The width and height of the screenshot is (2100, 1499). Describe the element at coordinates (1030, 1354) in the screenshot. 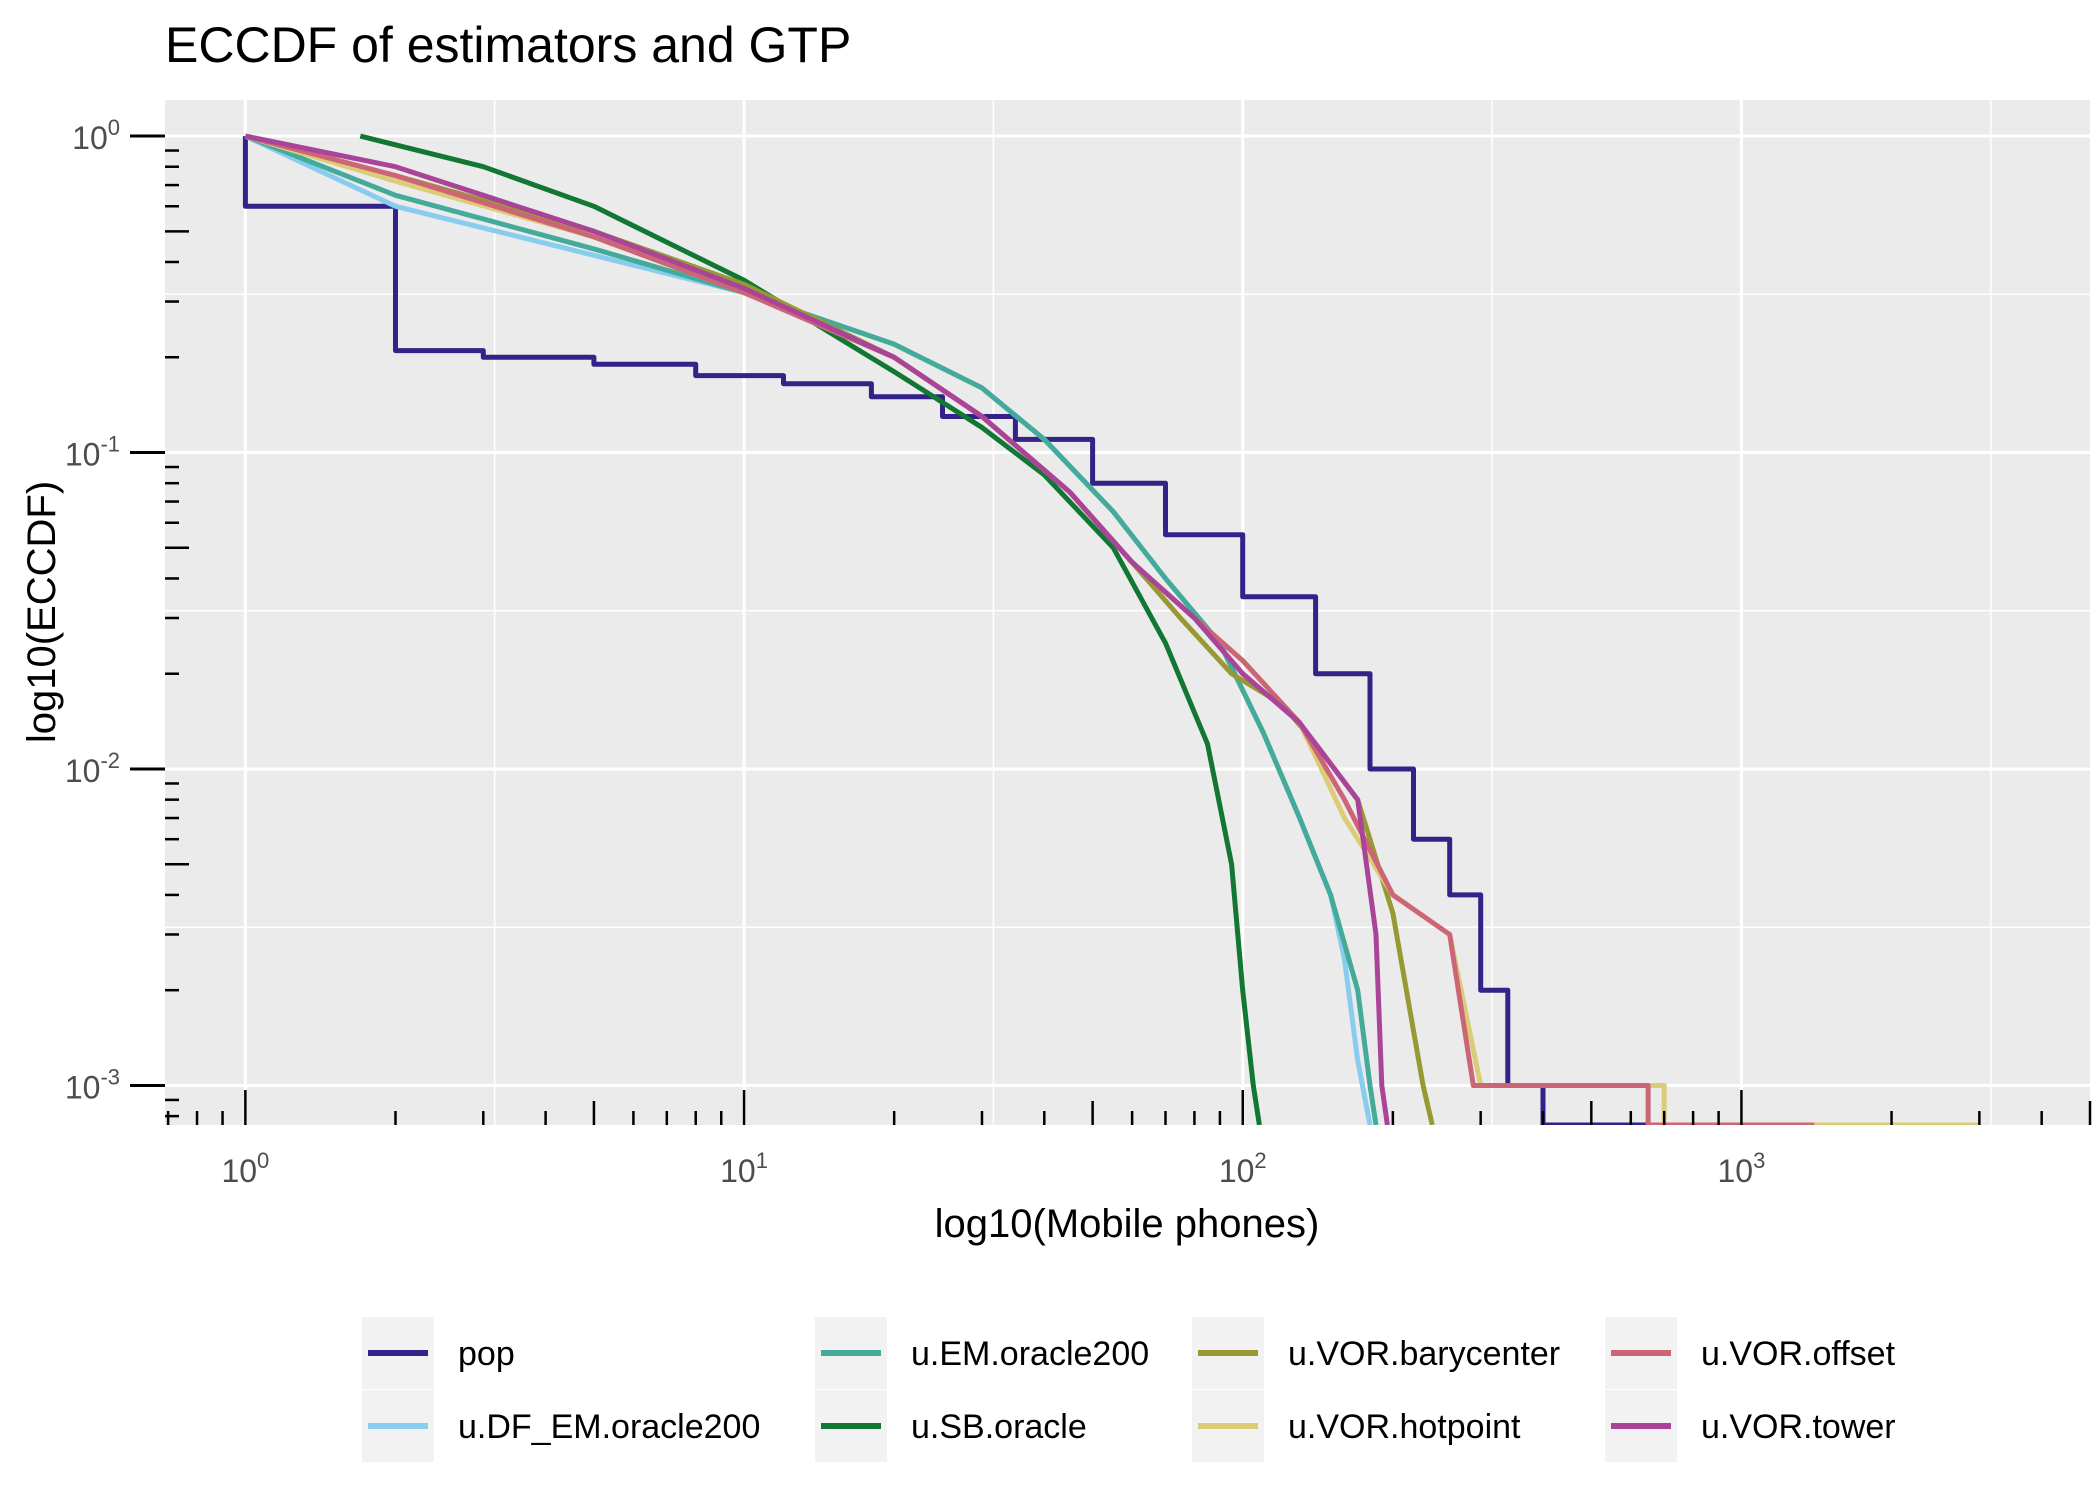

I see `legend-label: u.EM.oracle200` at that location.